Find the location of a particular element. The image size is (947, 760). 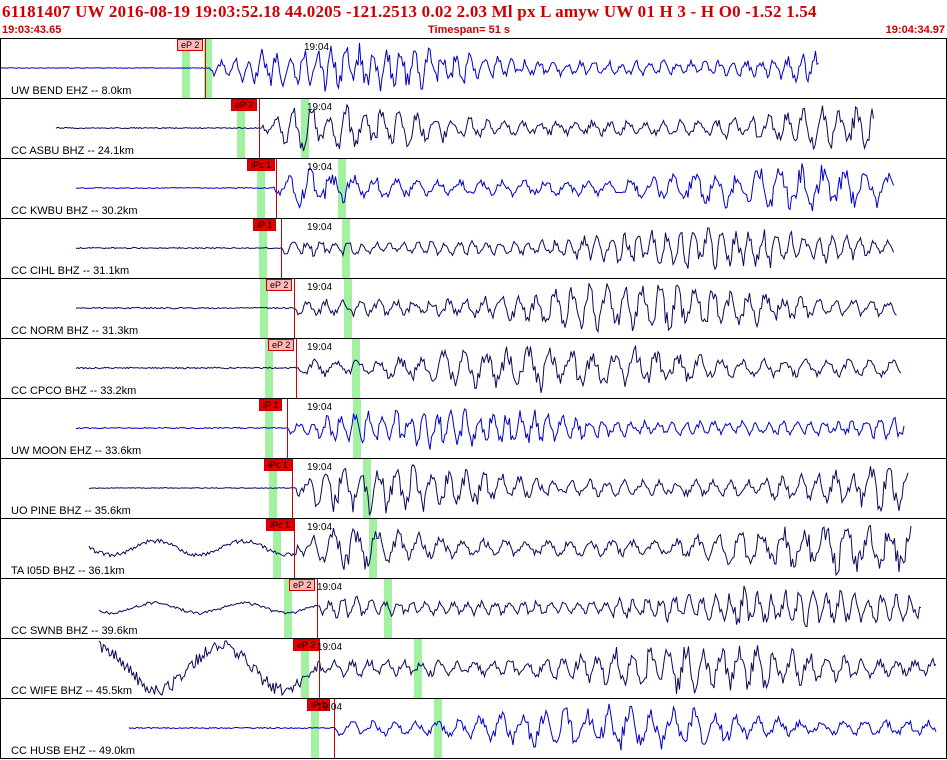

station-label: CC HUSB EHZ -- 49.0km is located at coordinates (73, 751).